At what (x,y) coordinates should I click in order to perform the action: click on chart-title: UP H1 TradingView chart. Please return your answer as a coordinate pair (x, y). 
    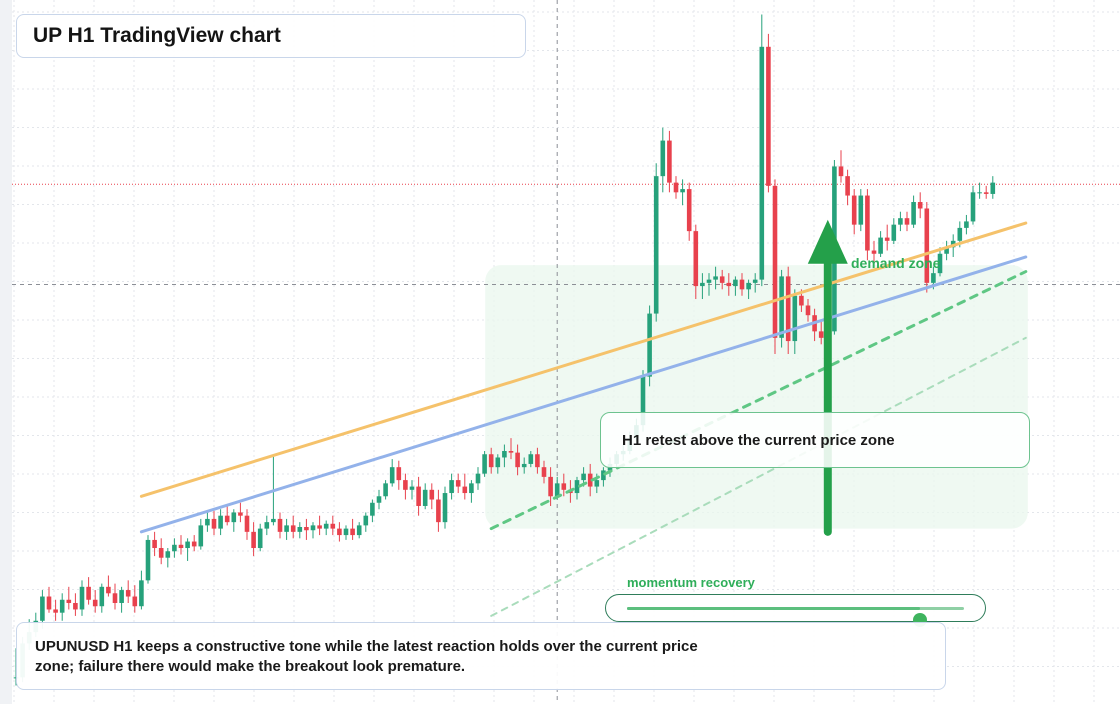
    Looking at the image, I should click on (157, 35).